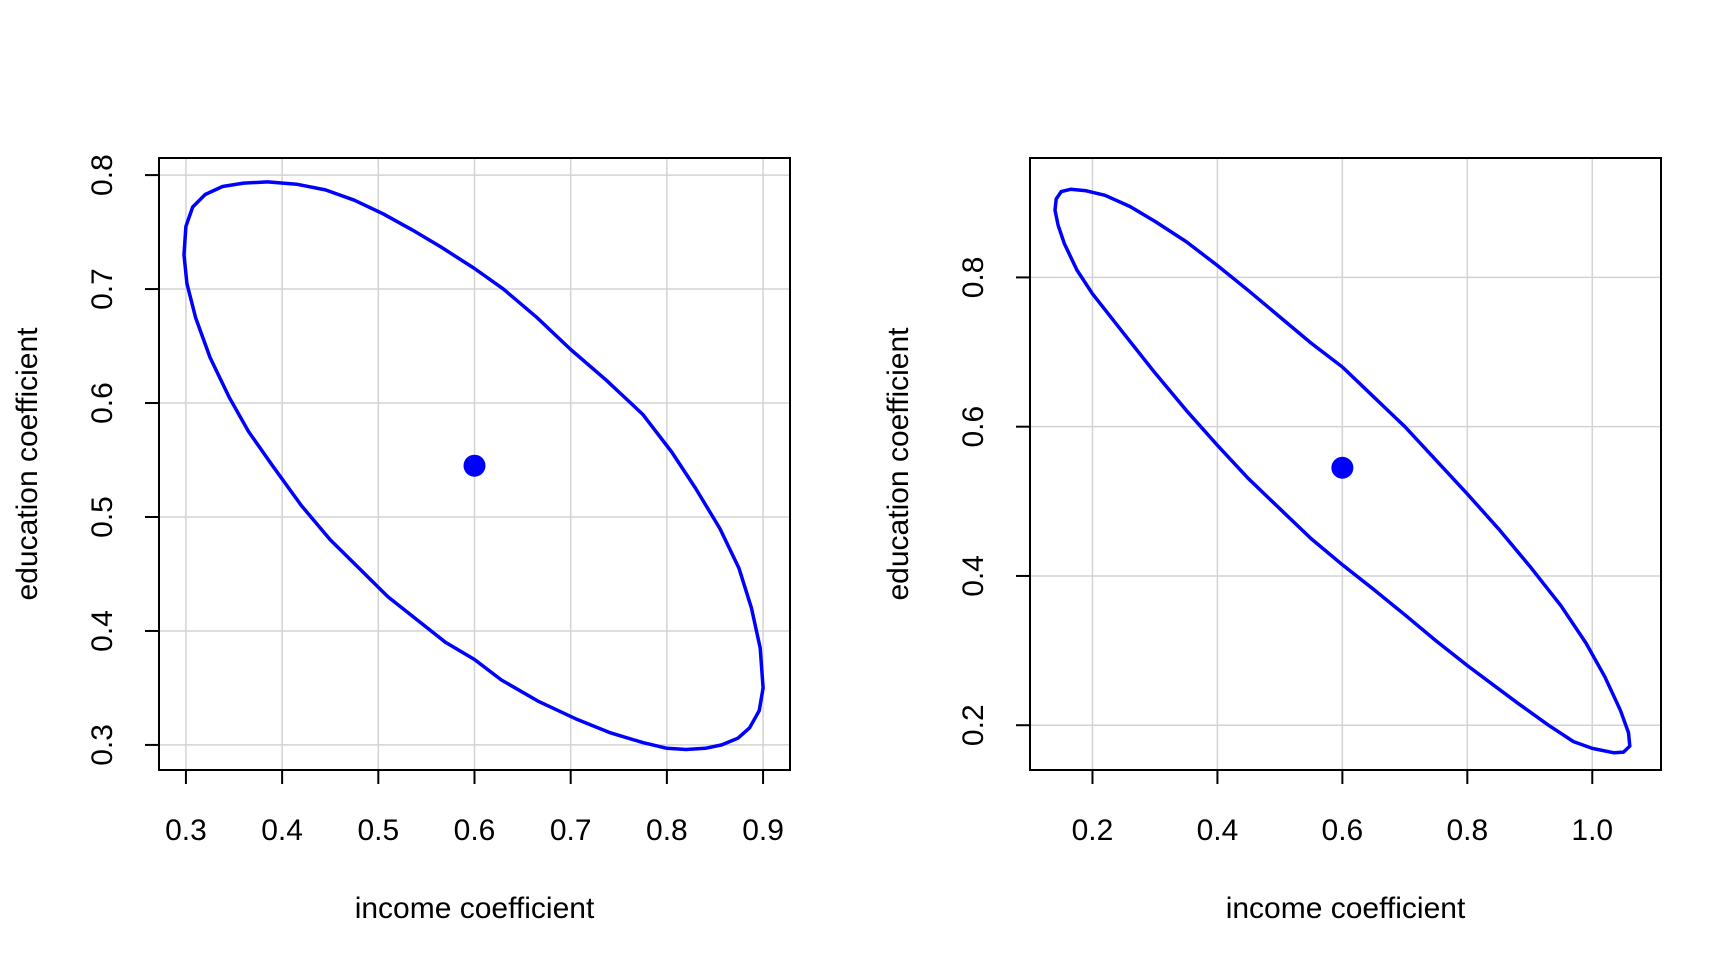  What do you see at coordinates (102, 289) in the screenshot?
I see `y-tick-label: 0.7` at bounding box center [102, 289].